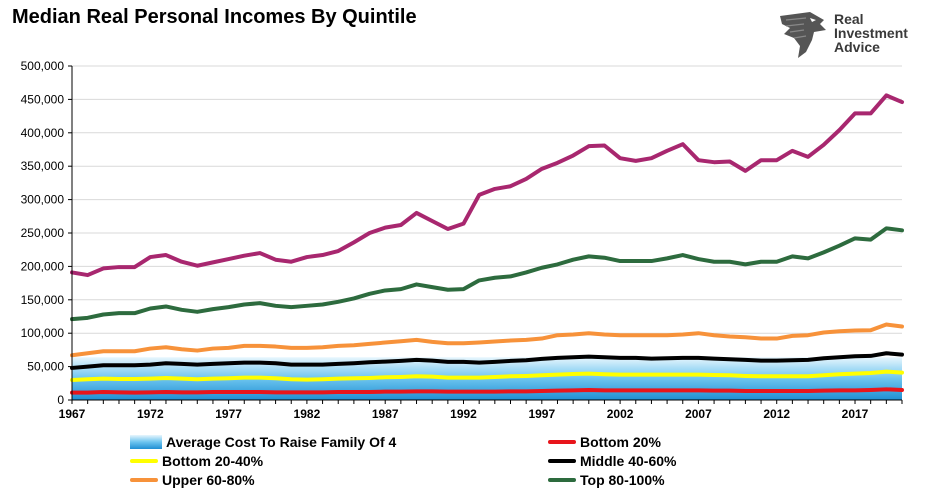  Describe the element at coordinates (60, 400) in the screenshot. I see `y-tick-label: 0` at that location.